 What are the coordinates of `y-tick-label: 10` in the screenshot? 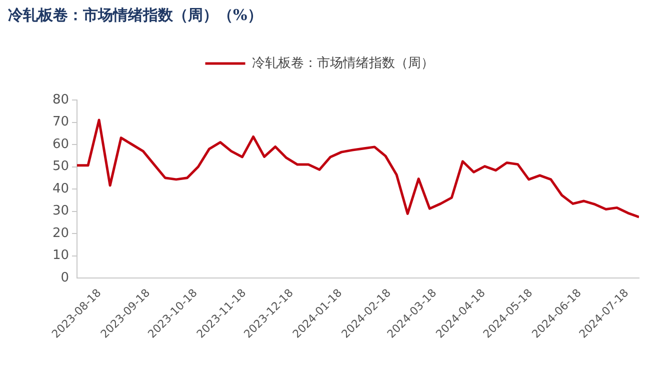 It's located at (60, 256).